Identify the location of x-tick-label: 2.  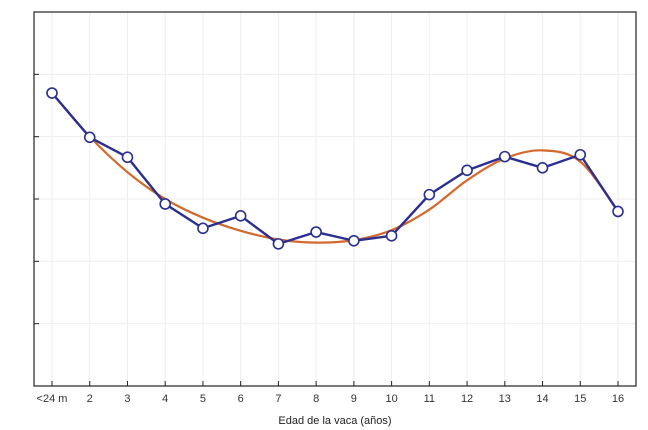
(90, 399).